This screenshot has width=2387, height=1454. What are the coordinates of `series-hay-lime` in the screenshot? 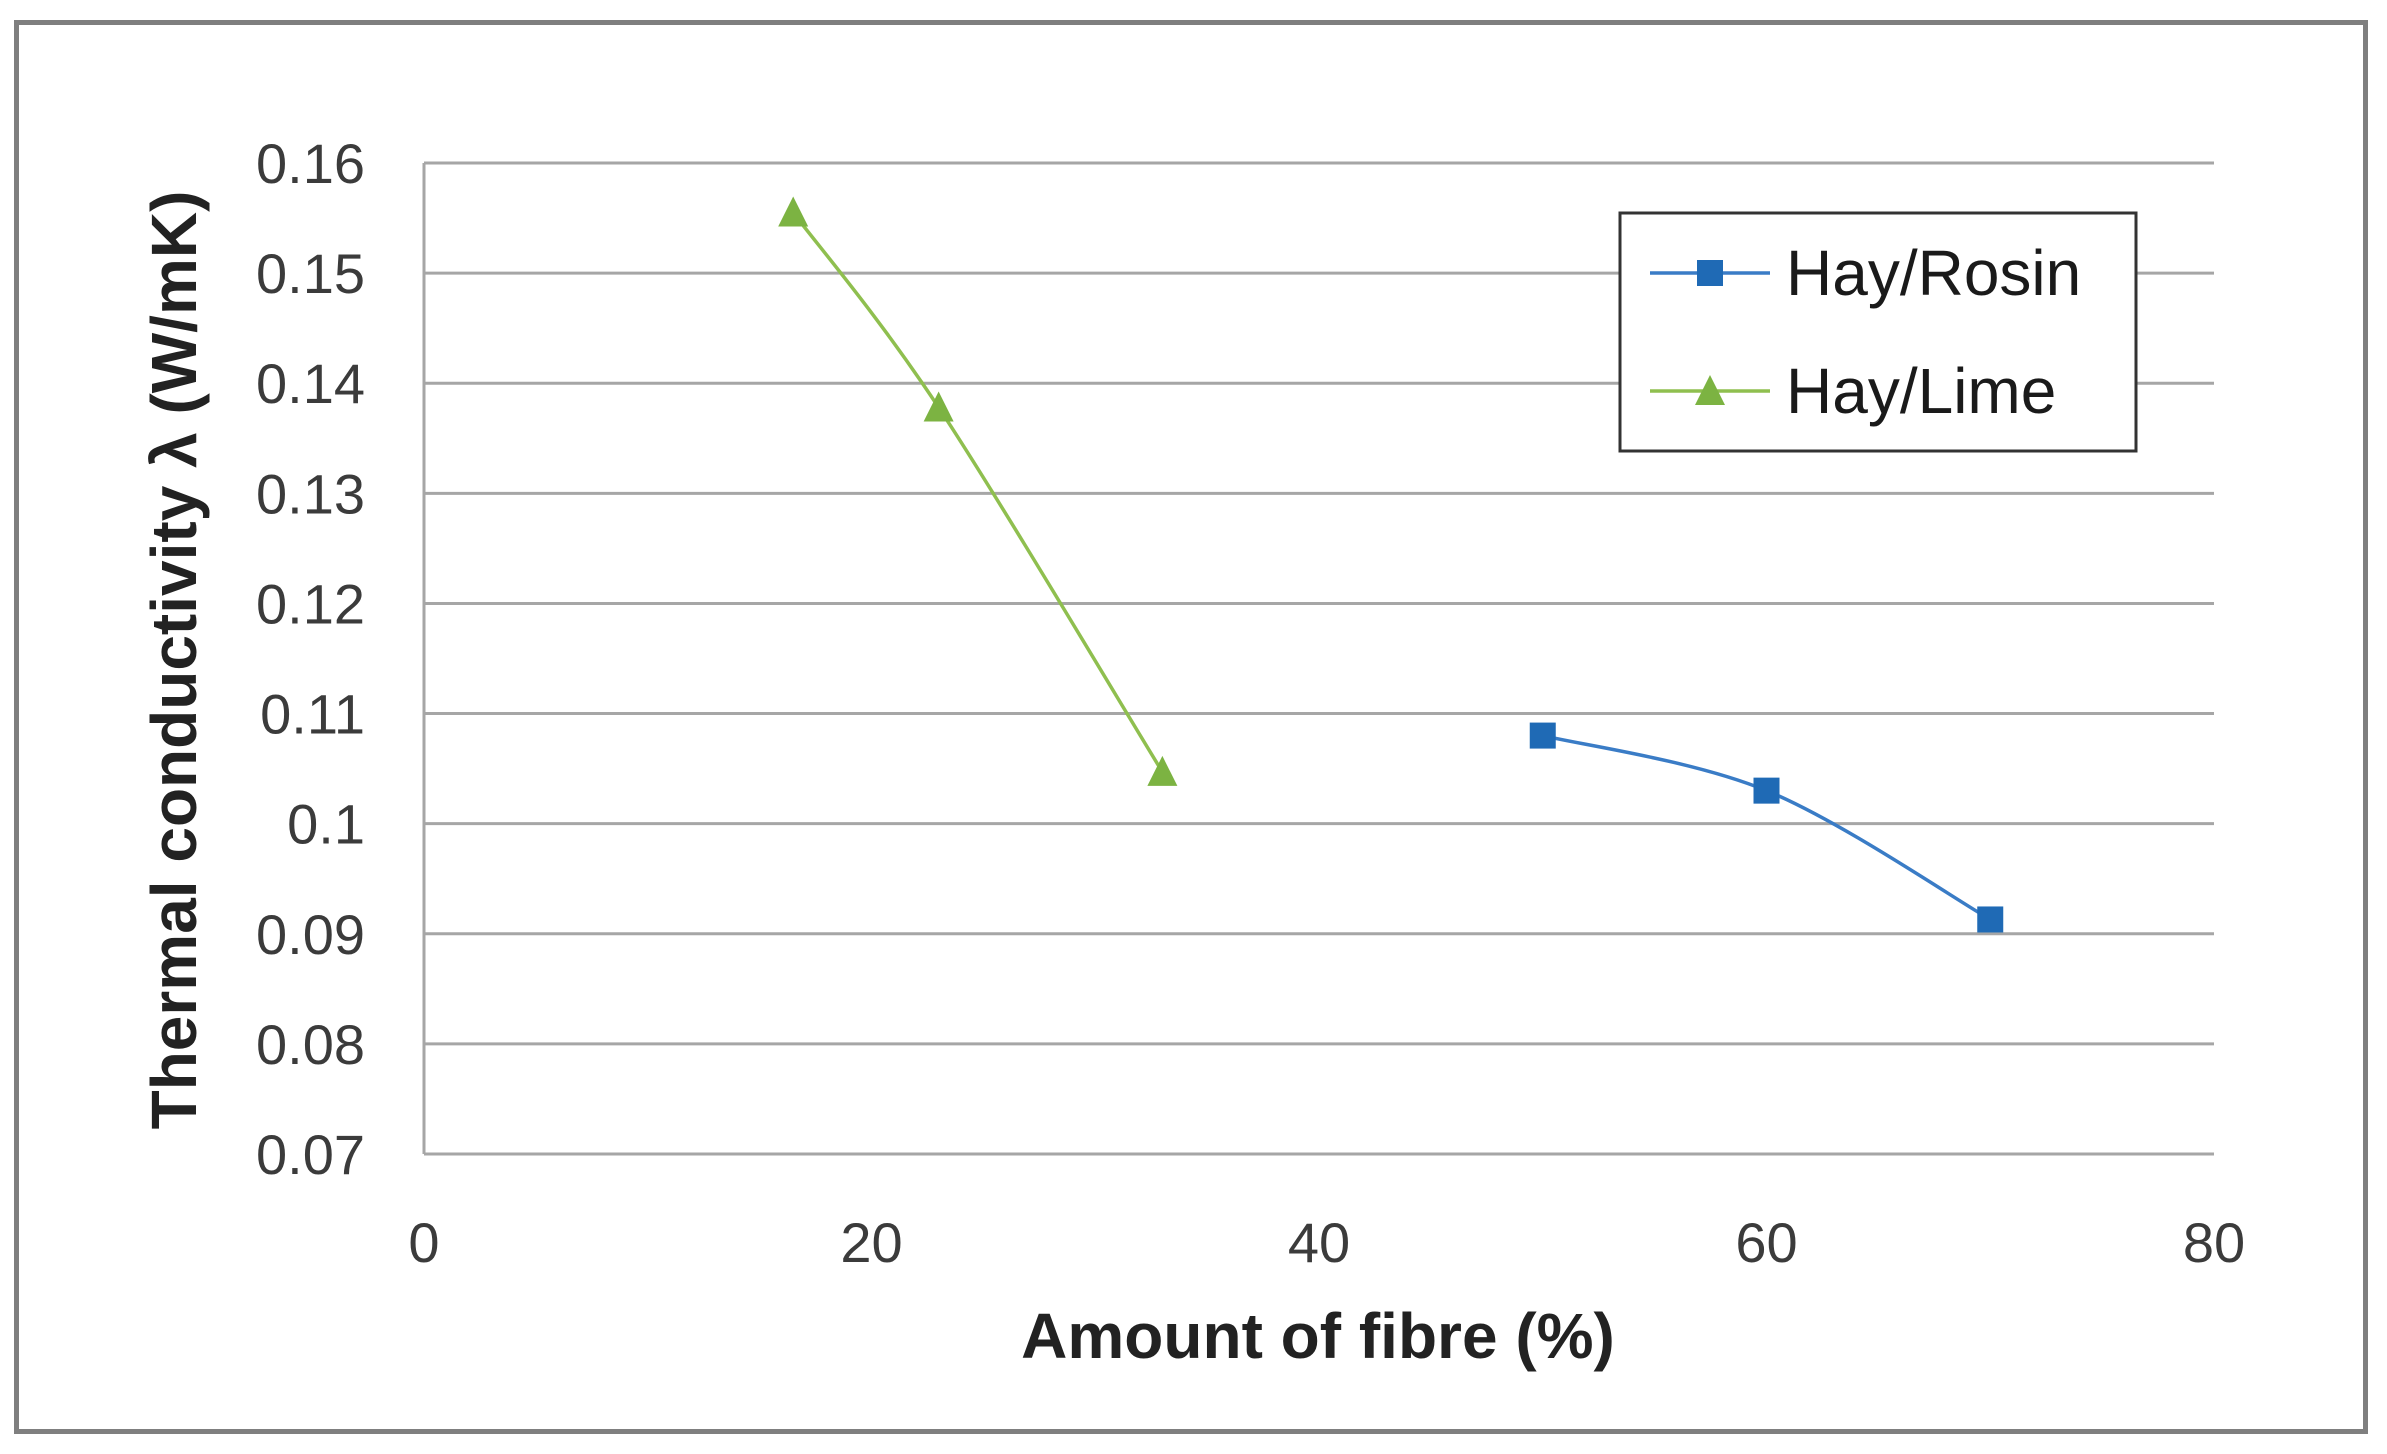 It's located at (978, 491).